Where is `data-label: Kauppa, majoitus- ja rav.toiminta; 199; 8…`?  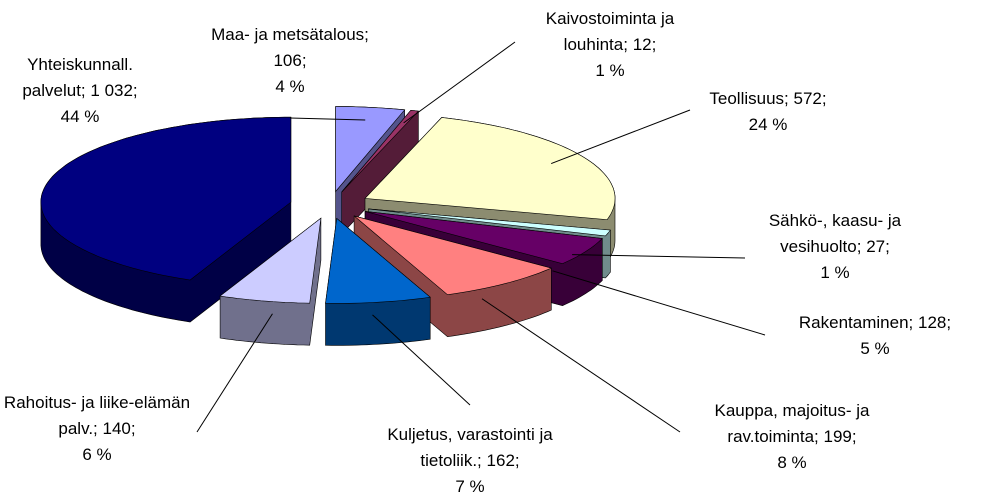
data-label: Kauppa, majoitus- ja rav.toiminta; 199; 8… is located at coordinates (792, 437).